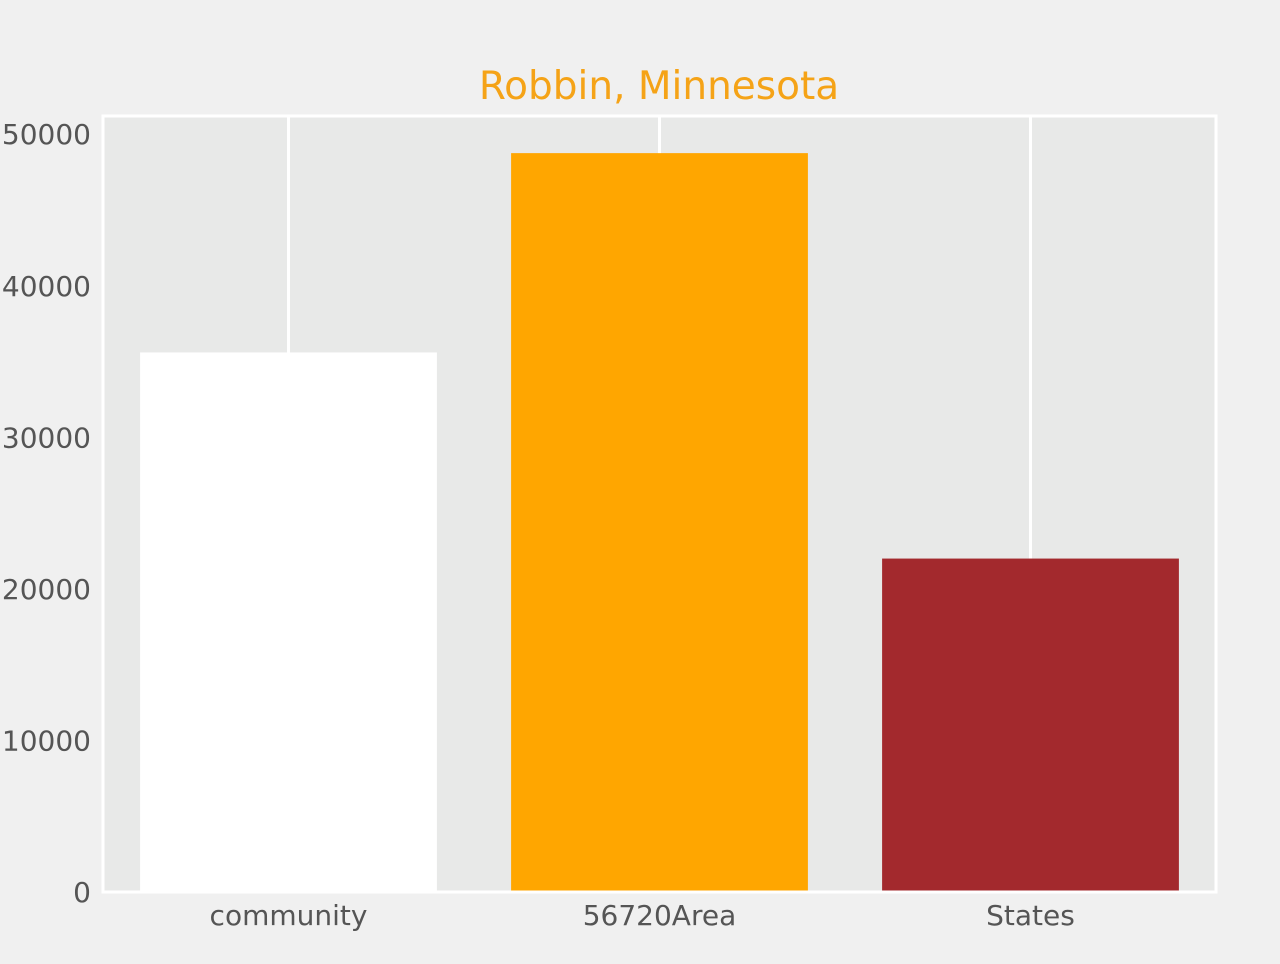 This screenshot has height=964, width=1280. Describe the element at coordinates (289, 915) in the screenshot. I see `x-tick-label: community` at that location.